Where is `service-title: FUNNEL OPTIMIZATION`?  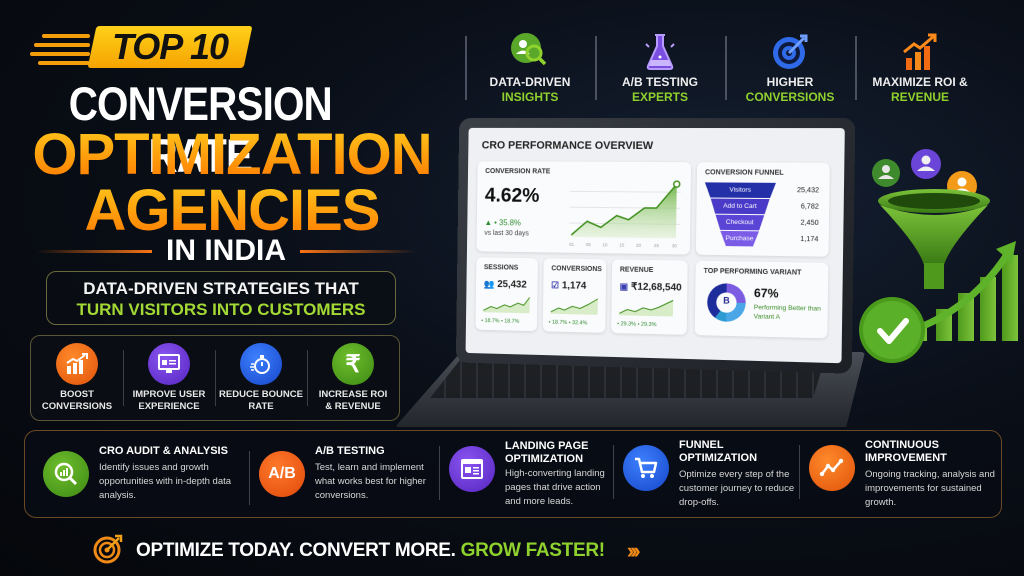
service-title: FUNNEL OPTIMIZATION is located at coordinates (718, 451).